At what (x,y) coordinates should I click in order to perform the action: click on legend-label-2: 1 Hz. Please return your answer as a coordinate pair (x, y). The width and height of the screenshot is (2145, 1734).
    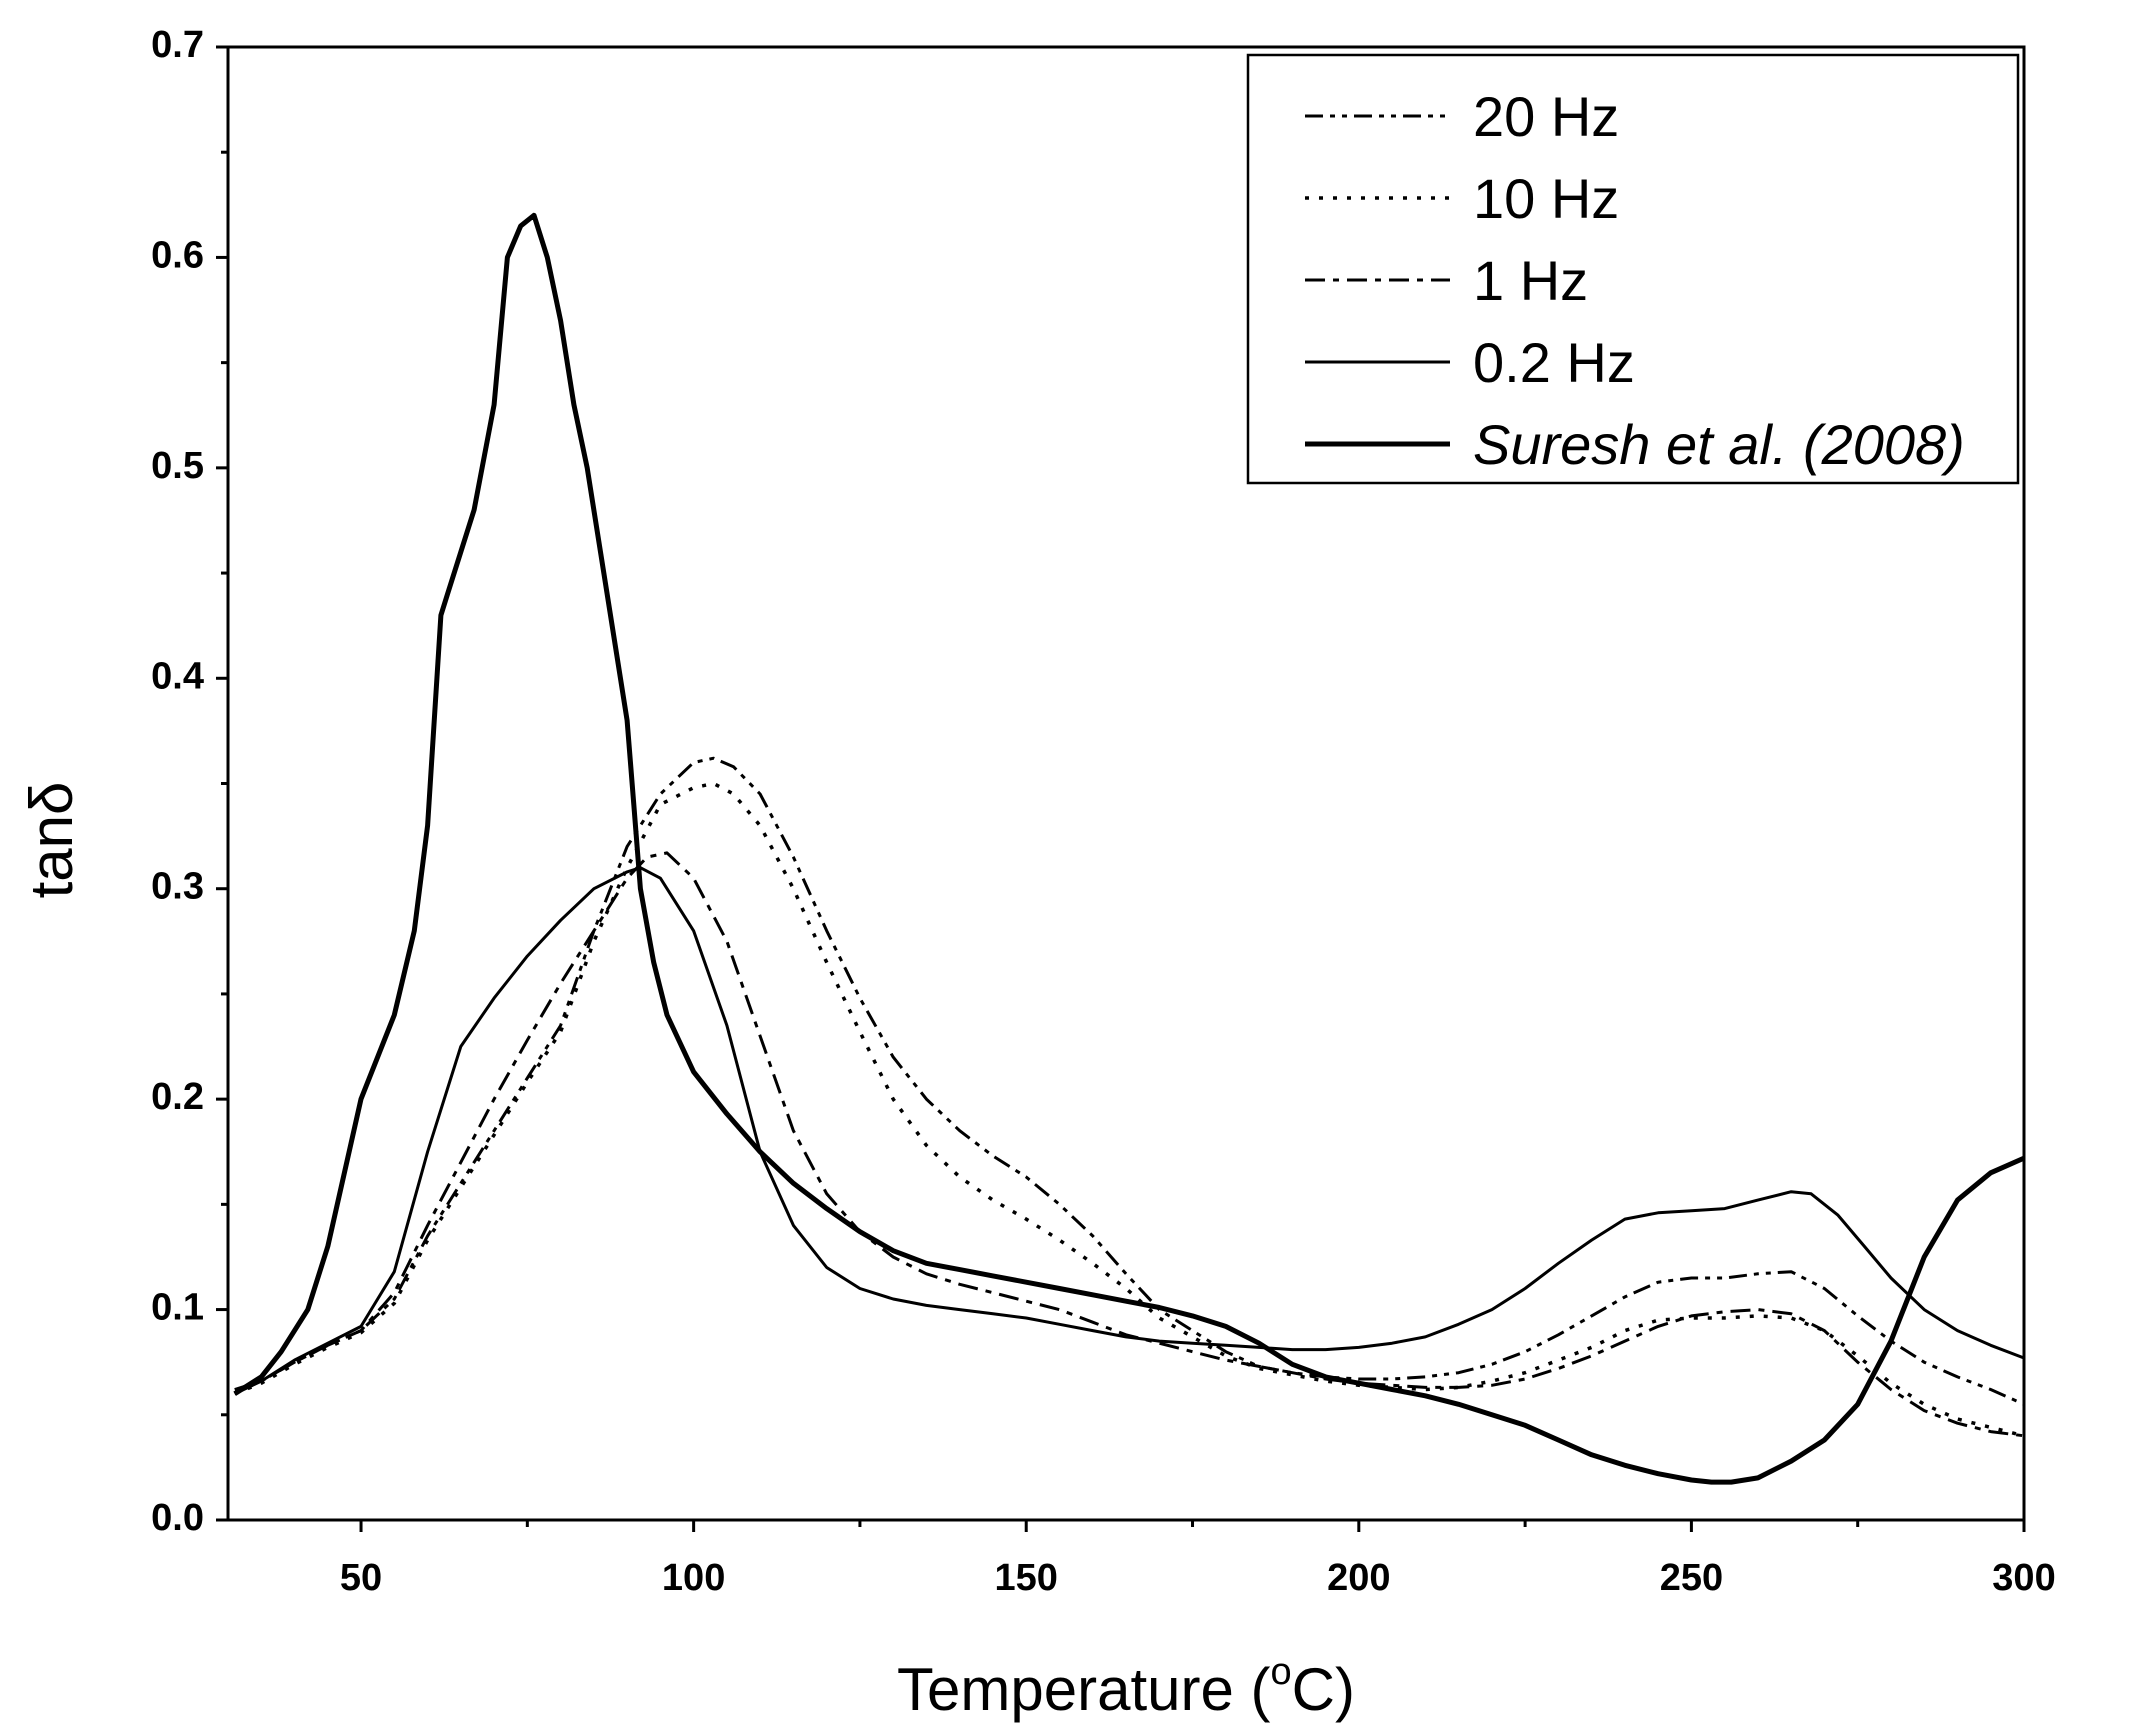
    Looking at the image, I should click on (1530, 280).